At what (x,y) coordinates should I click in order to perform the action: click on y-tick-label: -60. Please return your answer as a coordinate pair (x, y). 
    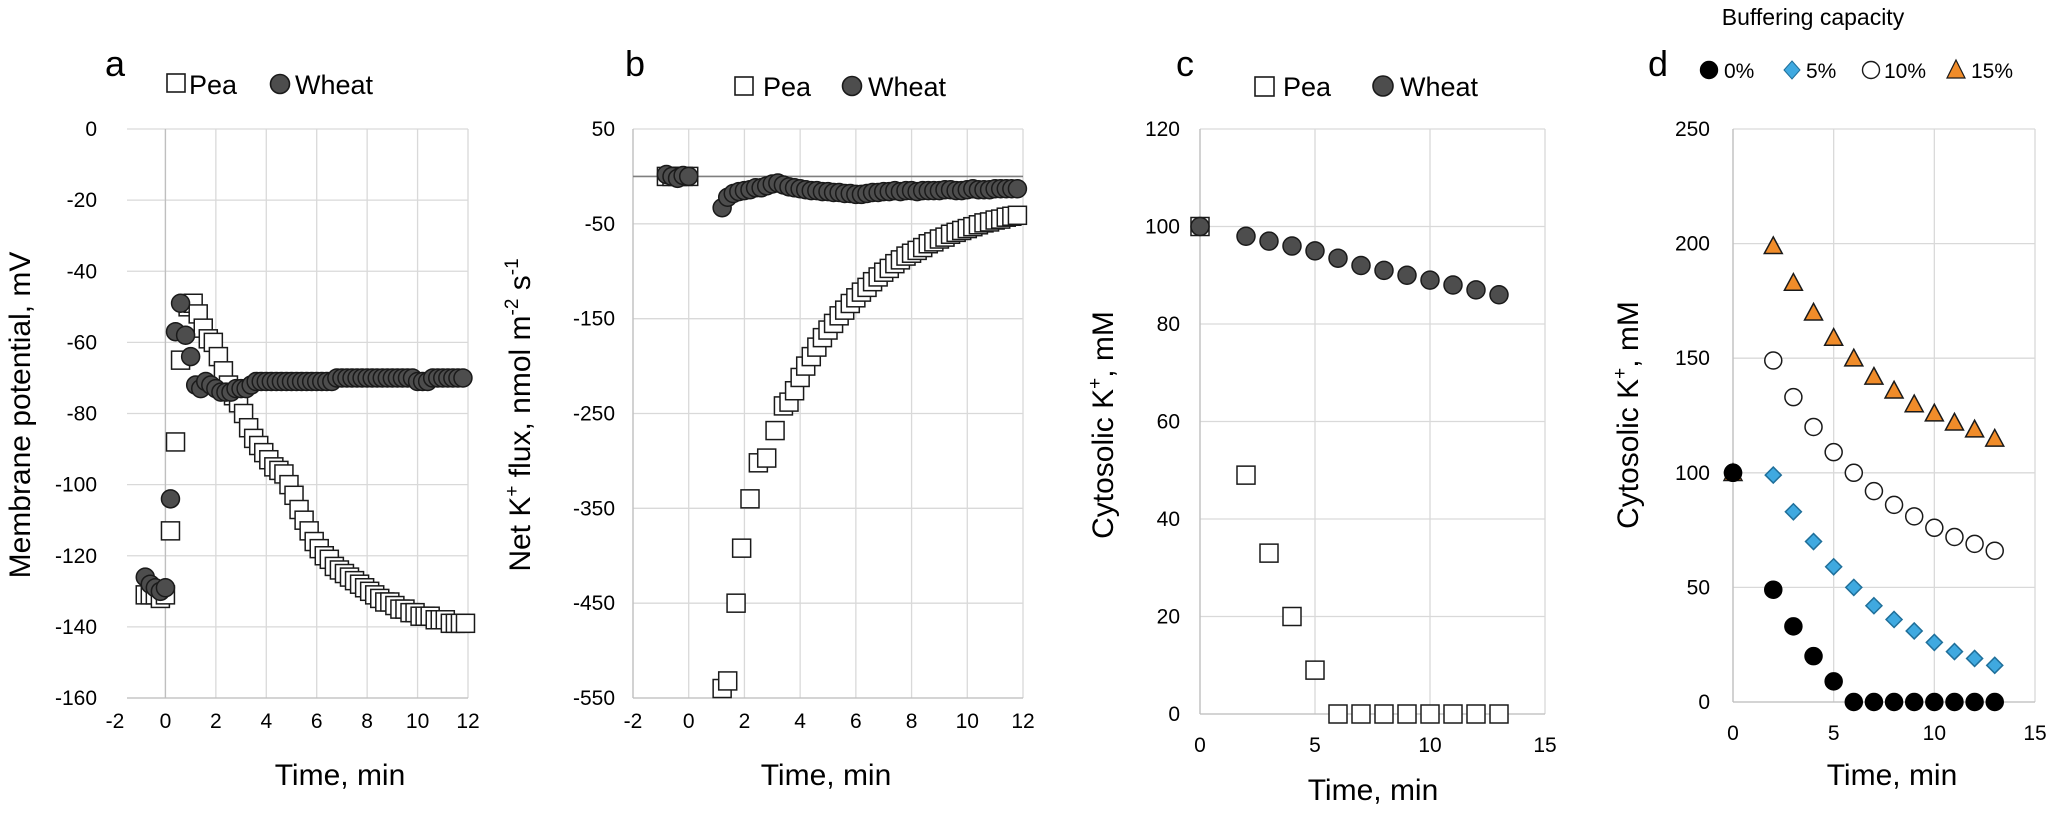
    Looking at the image, I should click on (82, 342).